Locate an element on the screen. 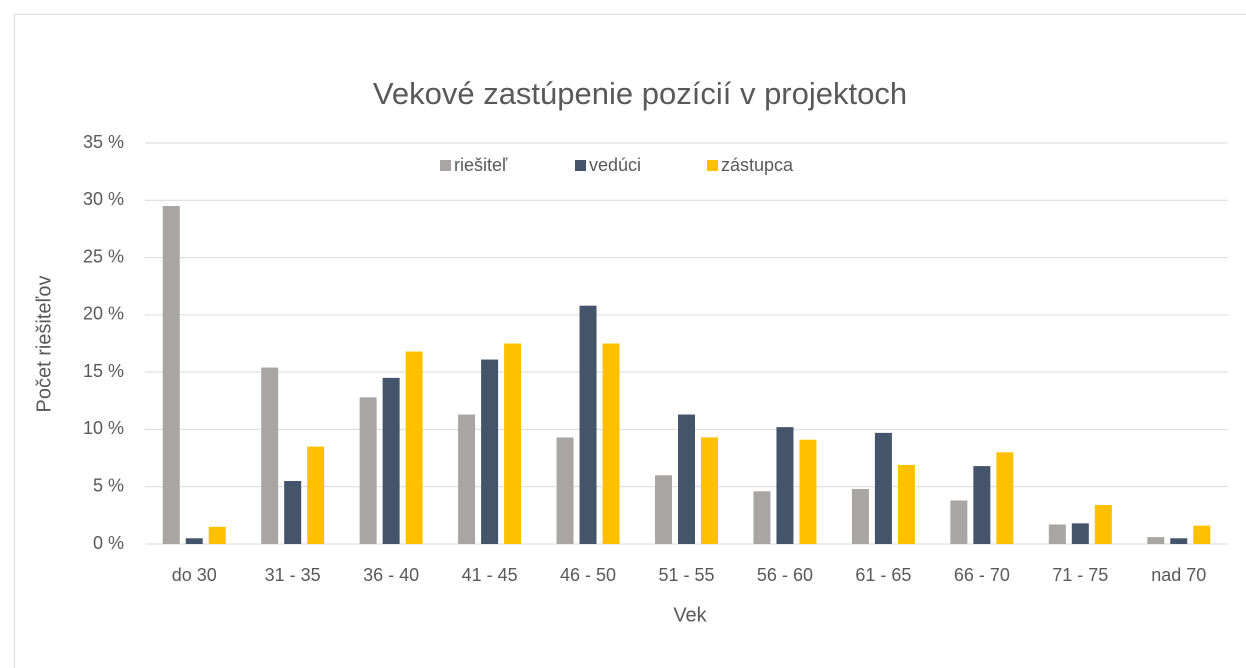 This screenshot has width=1246, height=668. y-axis-label: Počet riešiteľov is located at coordinates (44, 343).